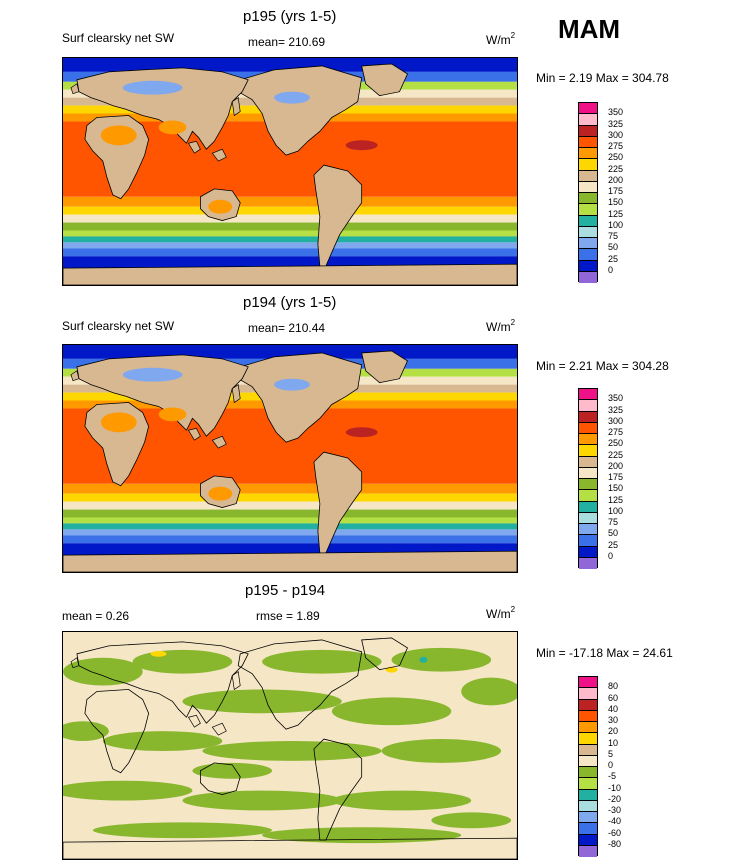  I want to click on colorbar-label: -10, so click(615, 787).